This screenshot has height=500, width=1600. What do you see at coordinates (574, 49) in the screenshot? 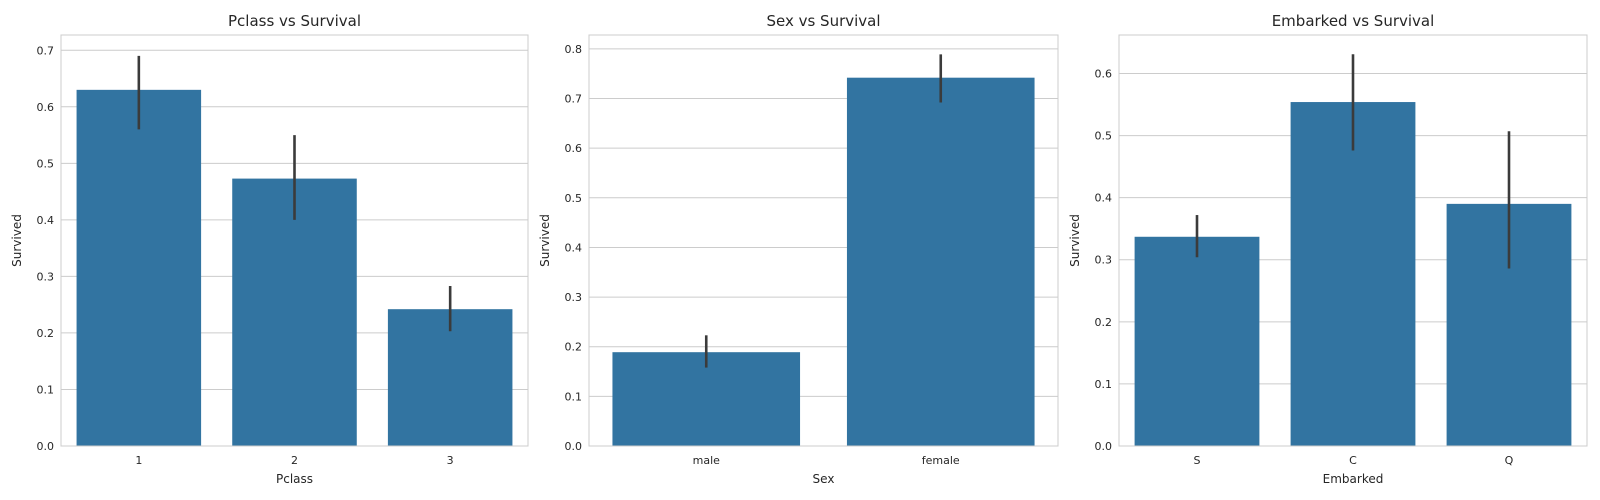
I see `y-tick-label: 0.8` at bounding box center [574, 49].